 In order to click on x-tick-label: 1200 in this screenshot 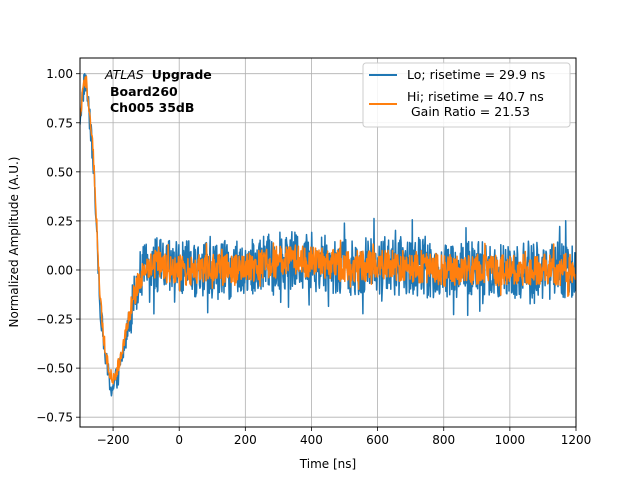, I will do `click(576, 440)`.